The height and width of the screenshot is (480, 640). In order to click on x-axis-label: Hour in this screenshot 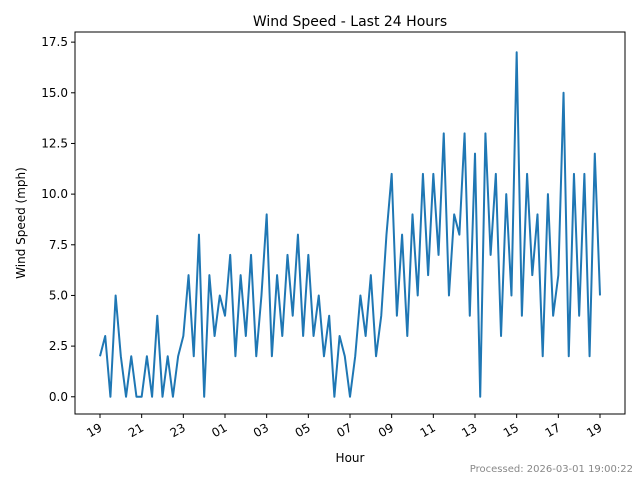, I will do `click(350, 458)`.